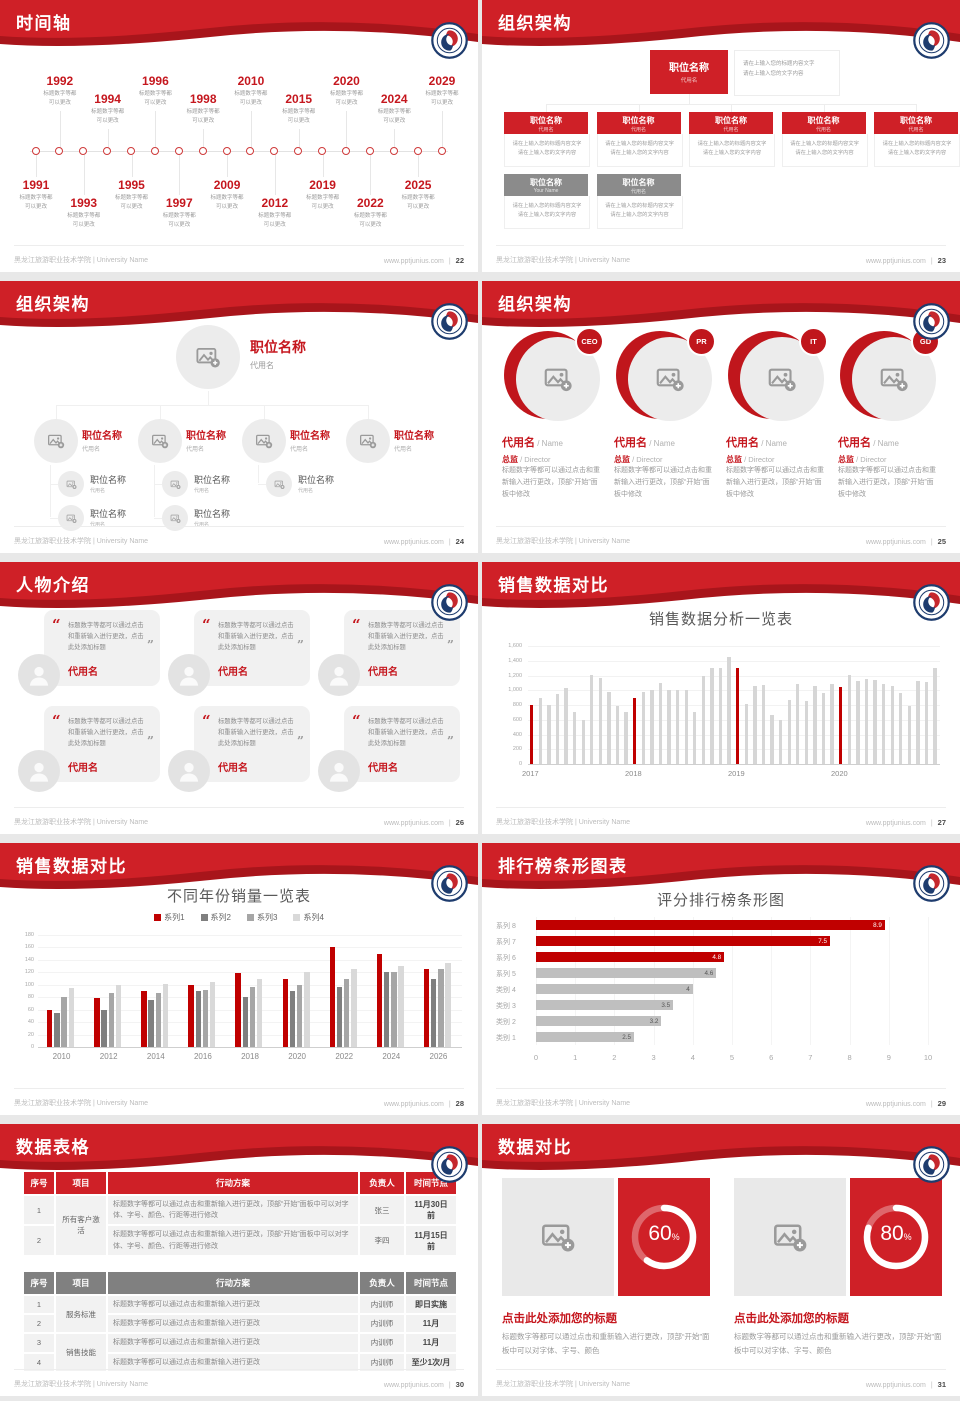  What do you see at coordinates (346, 81) in the screenshot?
I see `timeline-year: 2020` at bounding box center [346, 81].